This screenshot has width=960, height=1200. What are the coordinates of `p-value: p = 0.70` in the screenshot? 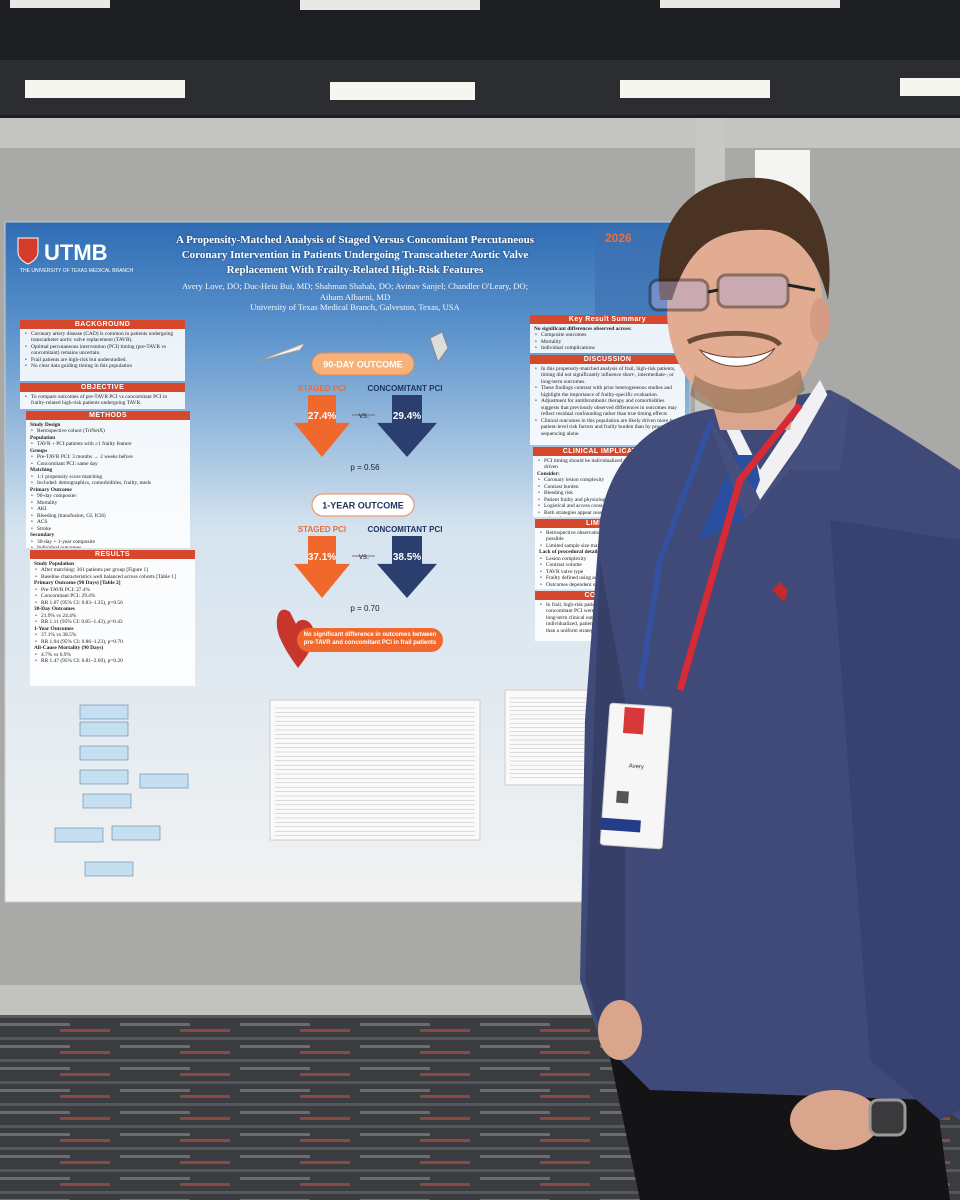 It's located at (365, 608).